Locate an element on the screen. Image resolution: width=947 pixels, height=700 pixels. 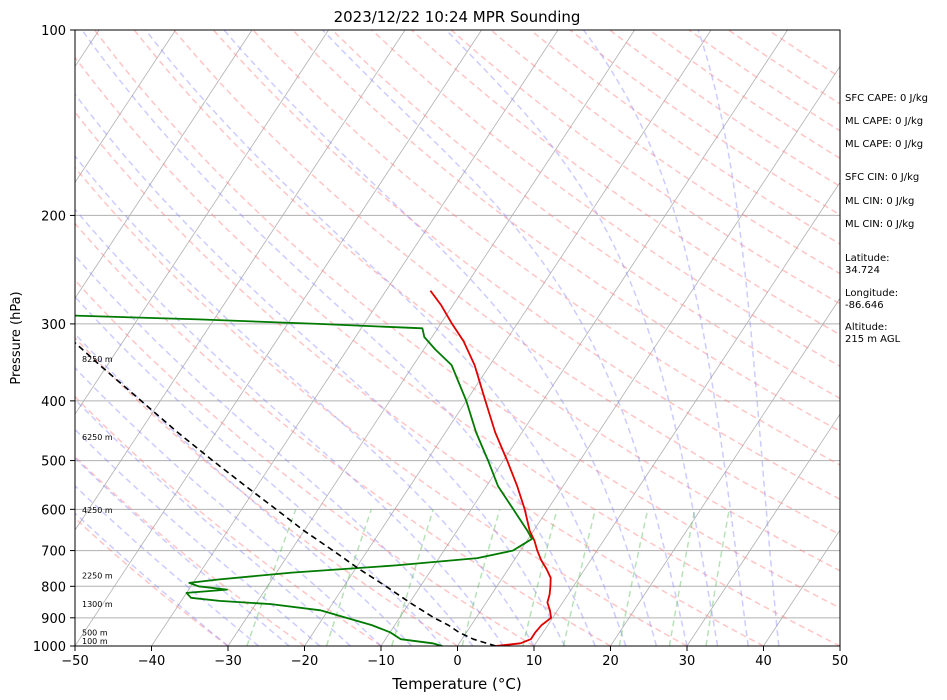
x-axis: −50 −40 −30 −20 −10 0 10 20 30 40 50 is located at coordinates (454, 657).